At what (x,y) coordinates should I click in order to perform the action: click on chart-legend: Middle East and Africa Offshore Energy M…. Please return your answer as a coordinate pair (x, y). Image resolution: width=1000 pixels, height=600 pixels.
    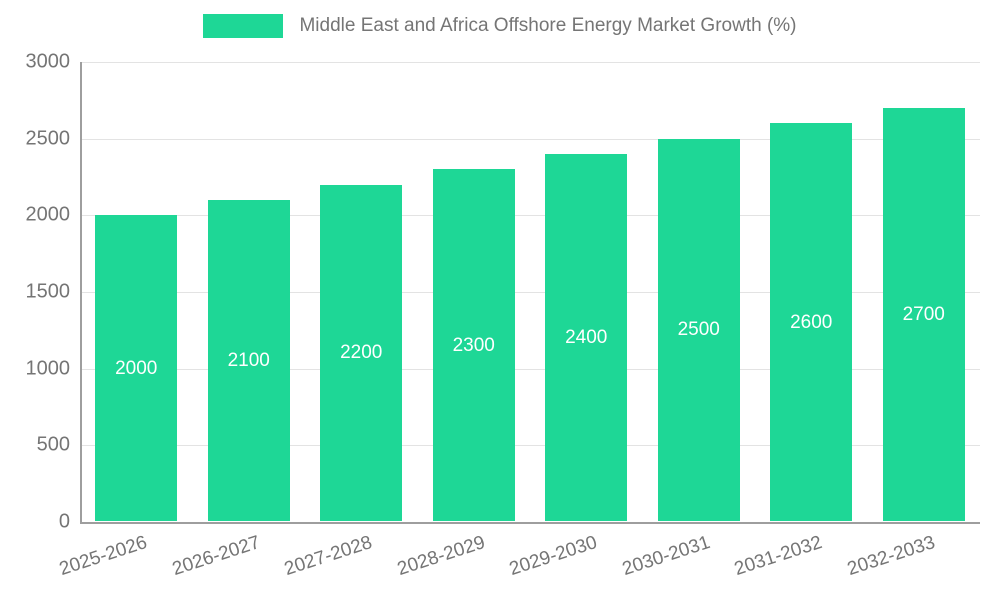
    Looking at the image, I should click on (500, 26).